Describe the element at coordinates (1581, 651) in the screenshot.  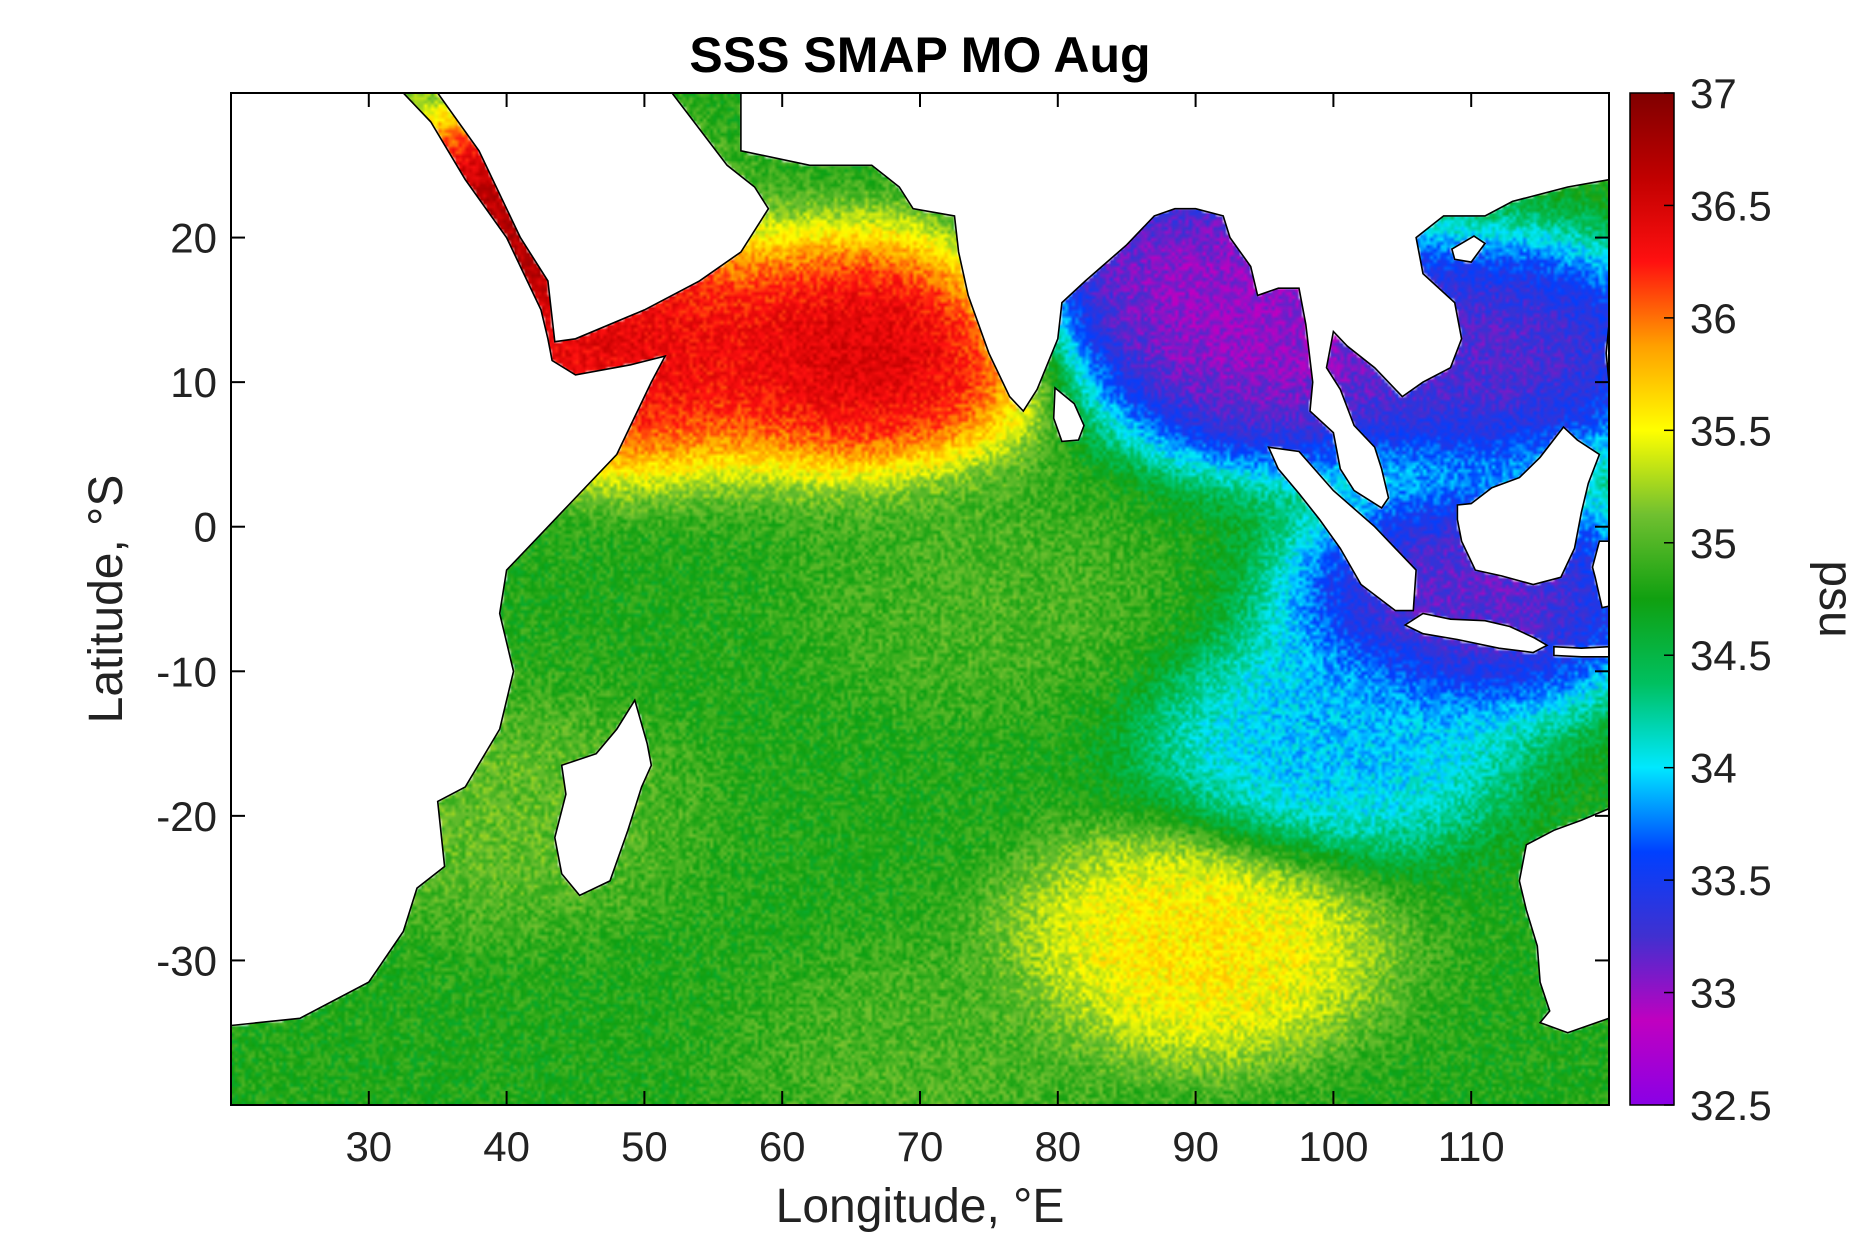
I see `lesser-sunda-land` at that location.